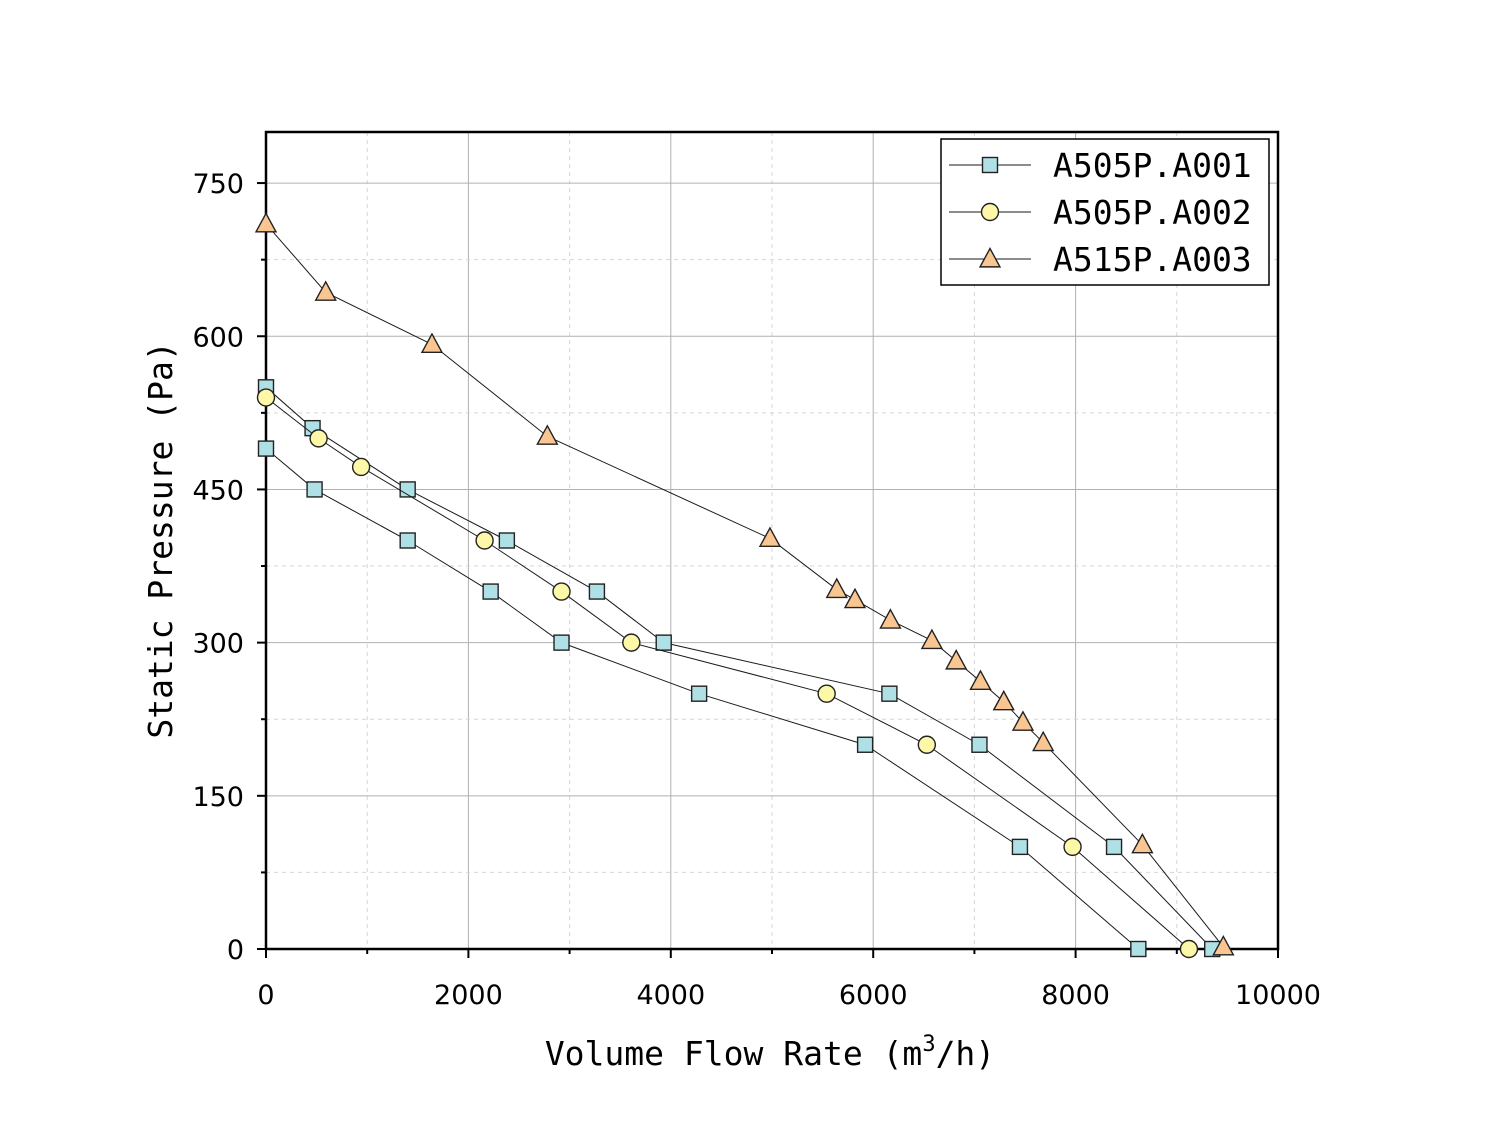 Image resolution: width=1487 pixels, height=1138 pixels. I want to click on y-tick-label: 300, so click(218, 644).